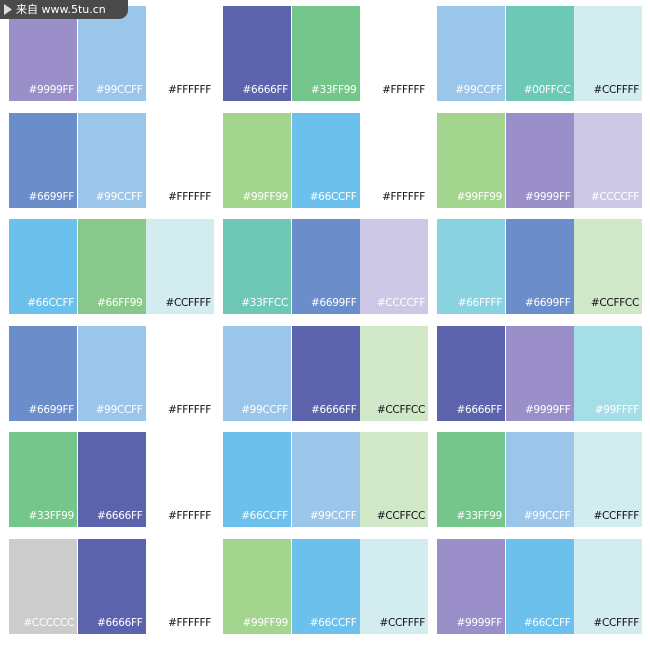 The width and height of the screenshot is (650, 649). I want to click on hex-label: #33FFCC, so click(264, 303).